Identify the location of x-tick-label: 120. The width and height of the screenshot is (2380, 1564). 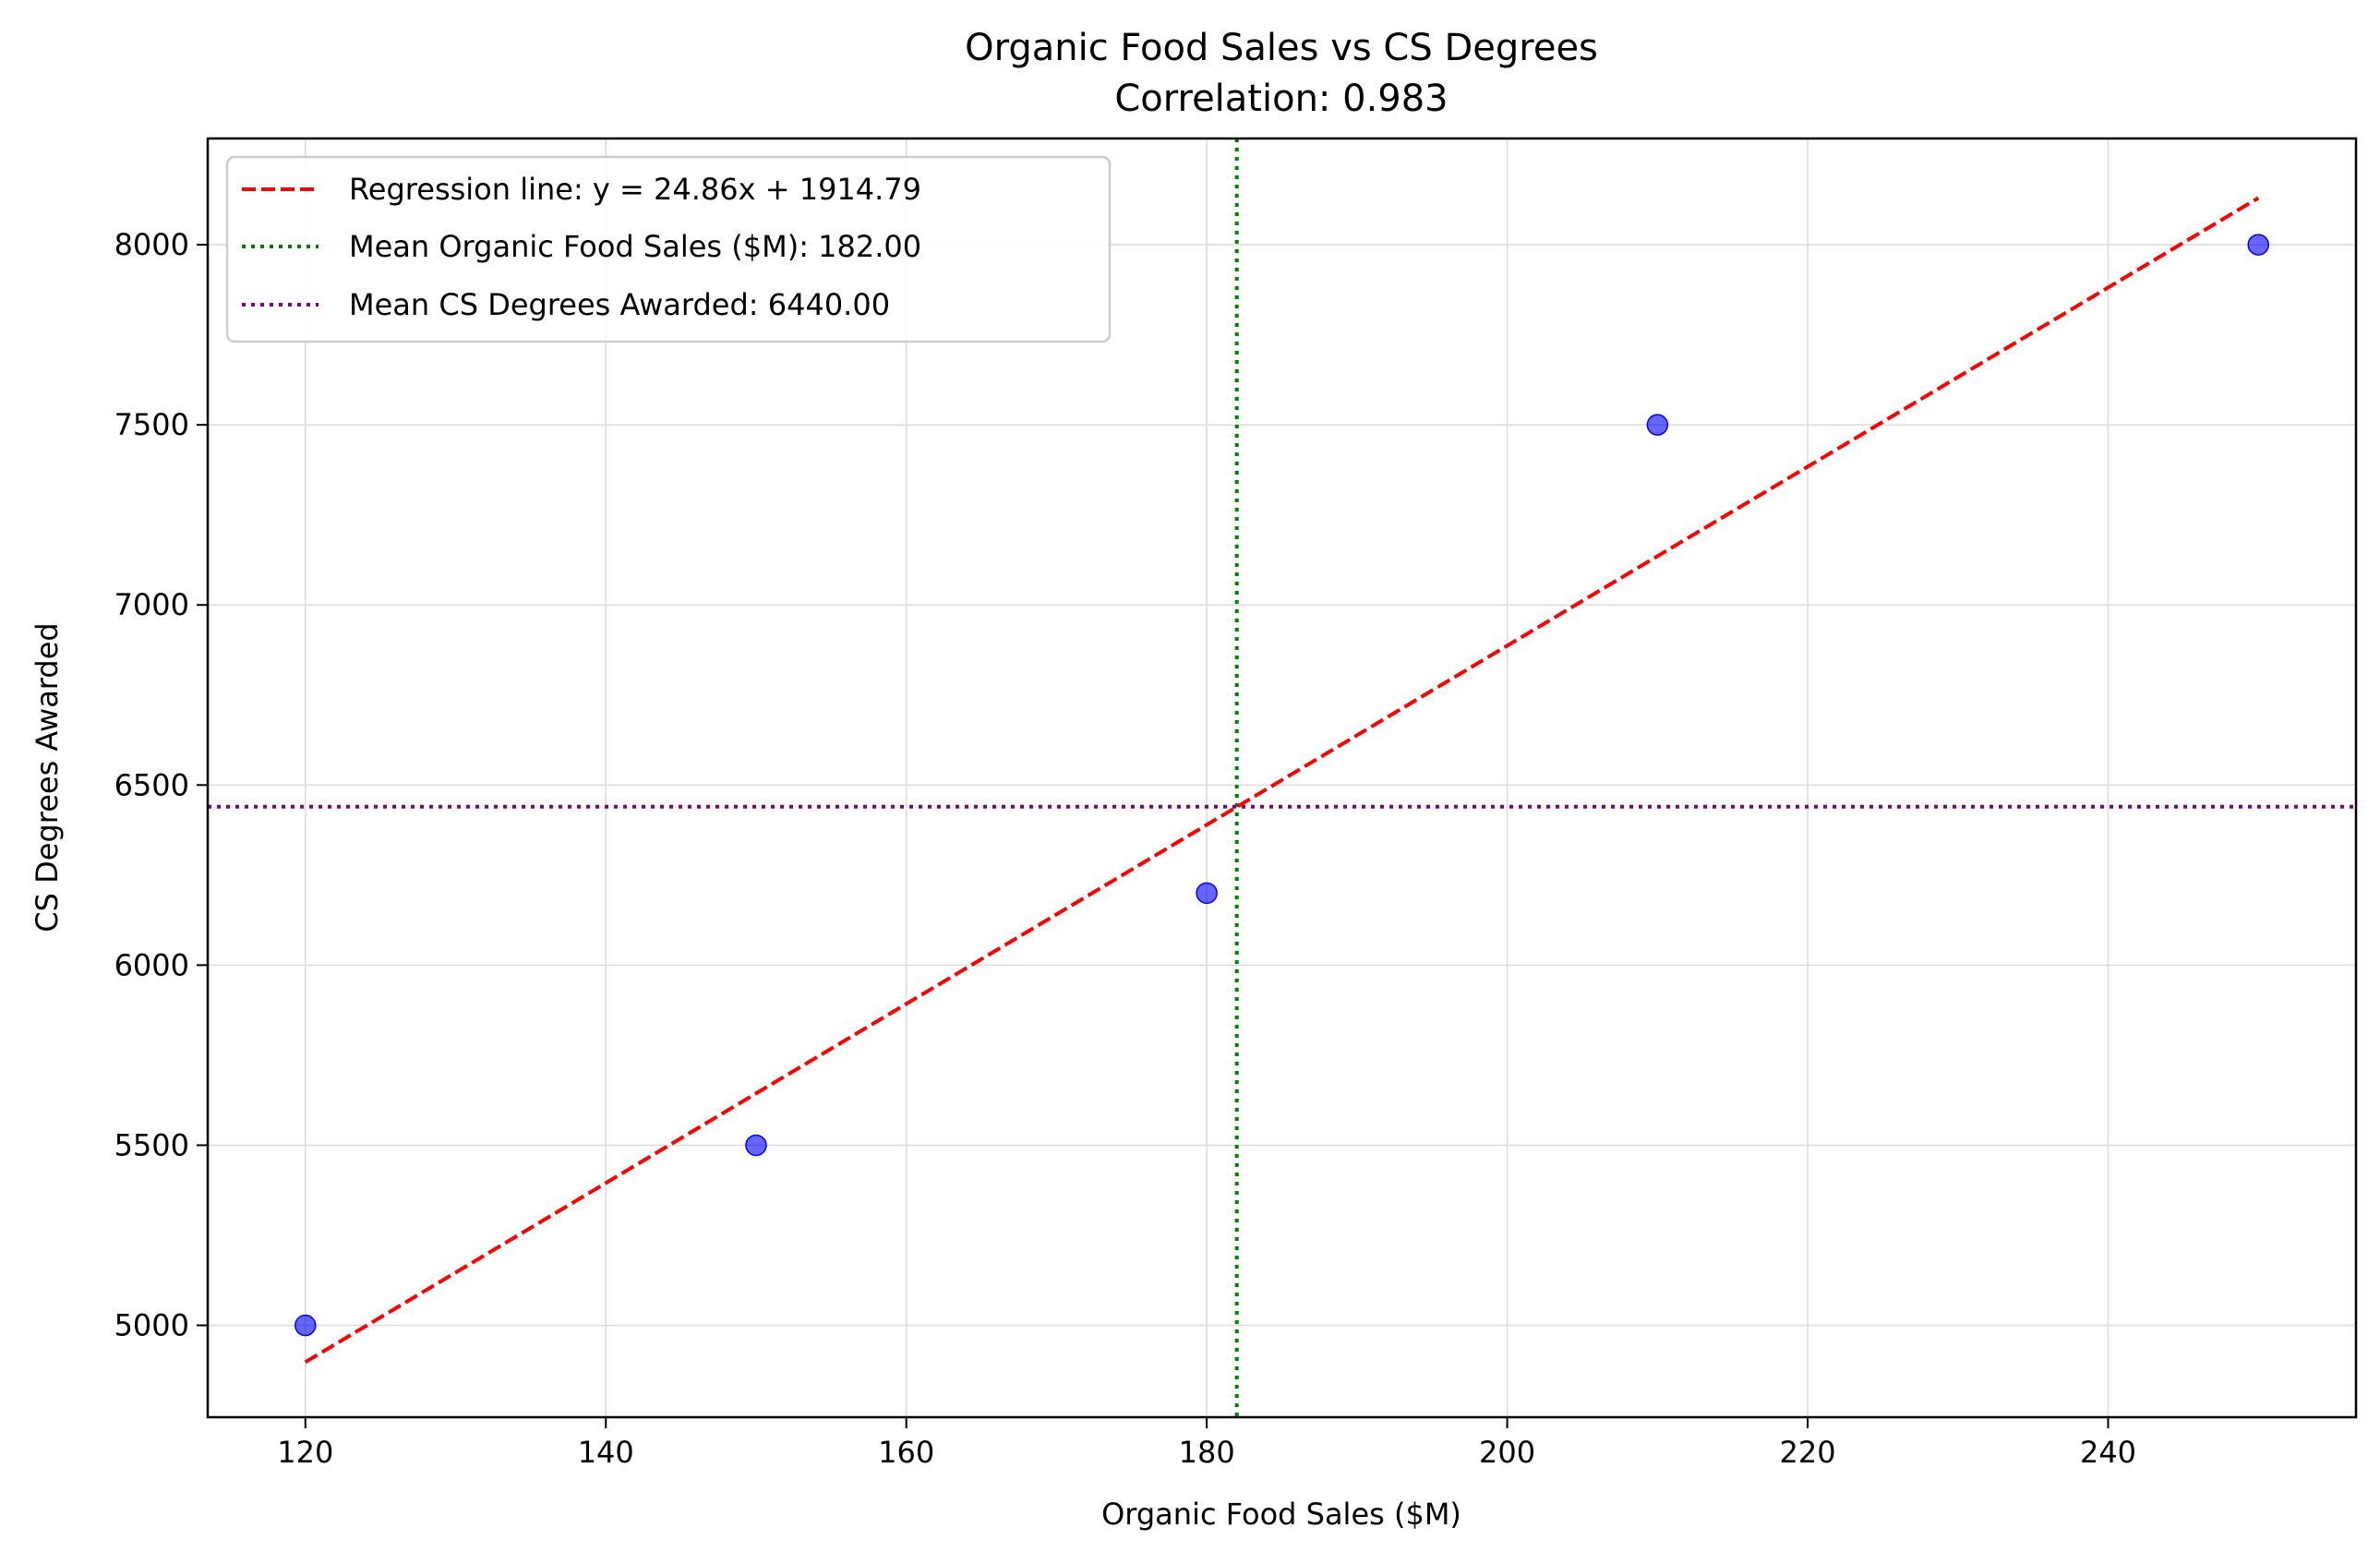
(305, 1452).